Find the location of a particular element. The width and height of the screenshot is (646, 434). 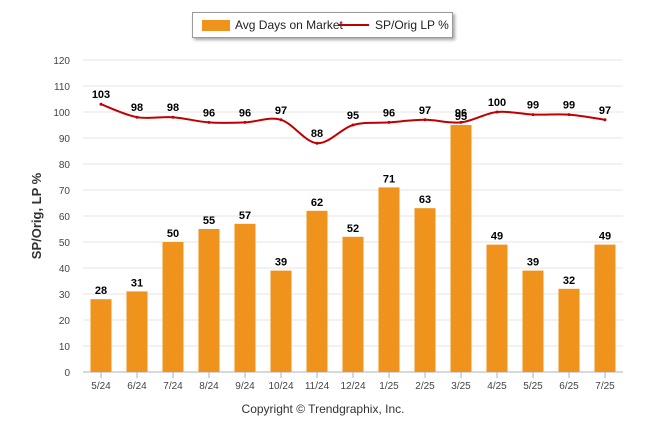

bar-data-label: 50 is located at coordinates (173, 234).